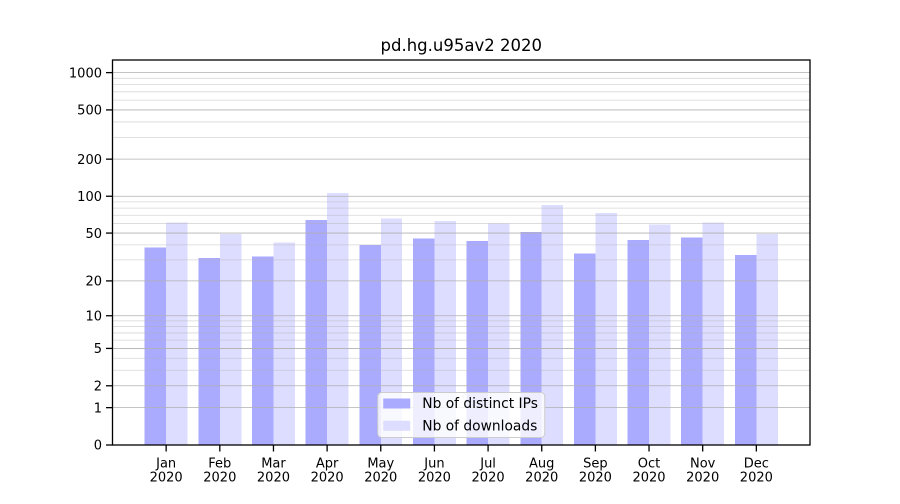 The height and width of the screenshot is (504, 900). What do you see at coordinates (93, 234) in the screenshot?
I see `y-tick-label-50: 50` at bounding box center [93, 234].